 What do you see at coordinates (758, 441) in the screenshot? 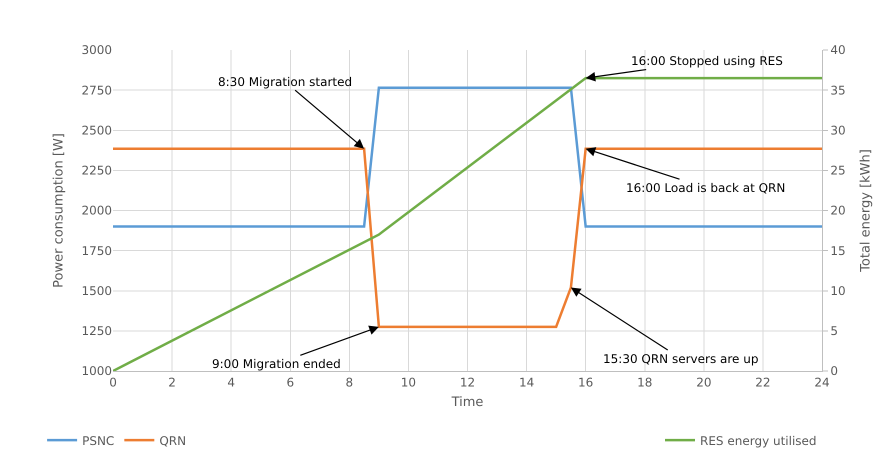
I see `legend-label: RES energy utilised` at bounding box center [758, 441].